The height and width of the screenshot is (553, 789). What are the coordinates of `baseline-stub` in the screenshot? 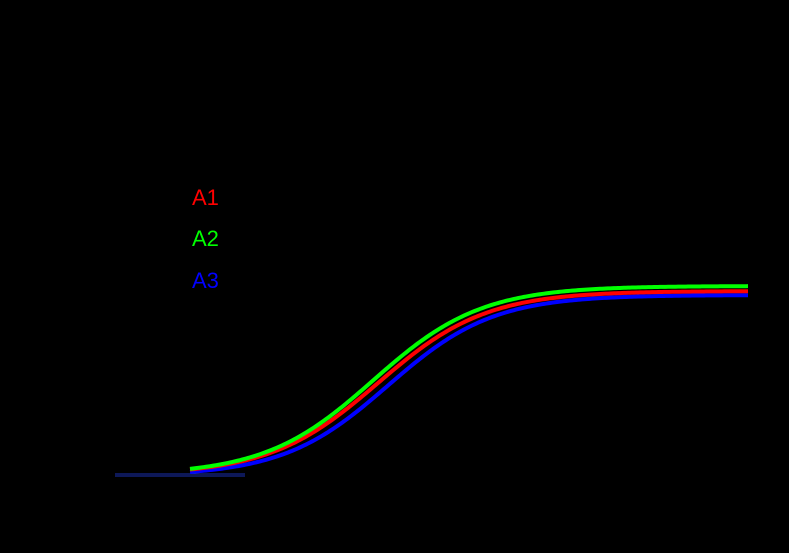 It's located at (180, 475).